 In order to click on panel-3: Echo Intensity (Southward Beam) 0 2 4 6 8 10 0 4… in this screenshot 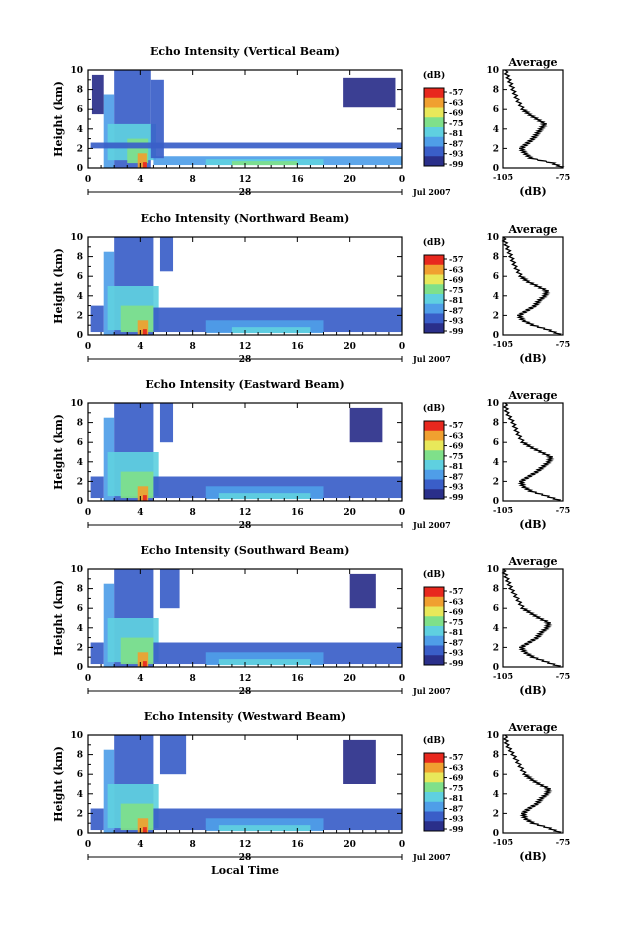, I will do `click(311, 620)`.